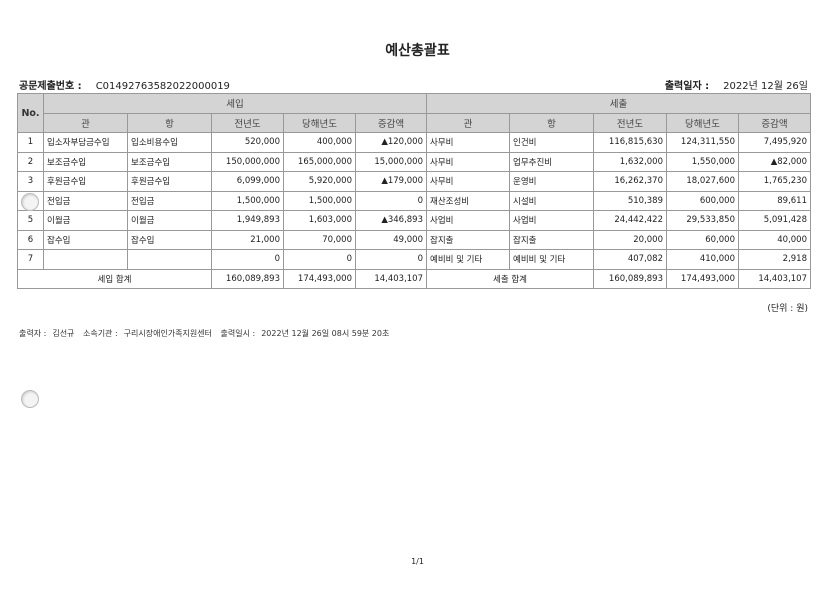 The image size is (835, 590). Describe the element at coordinates (169, 122) in the screenshot. I see `sub-header: 항` at that location.